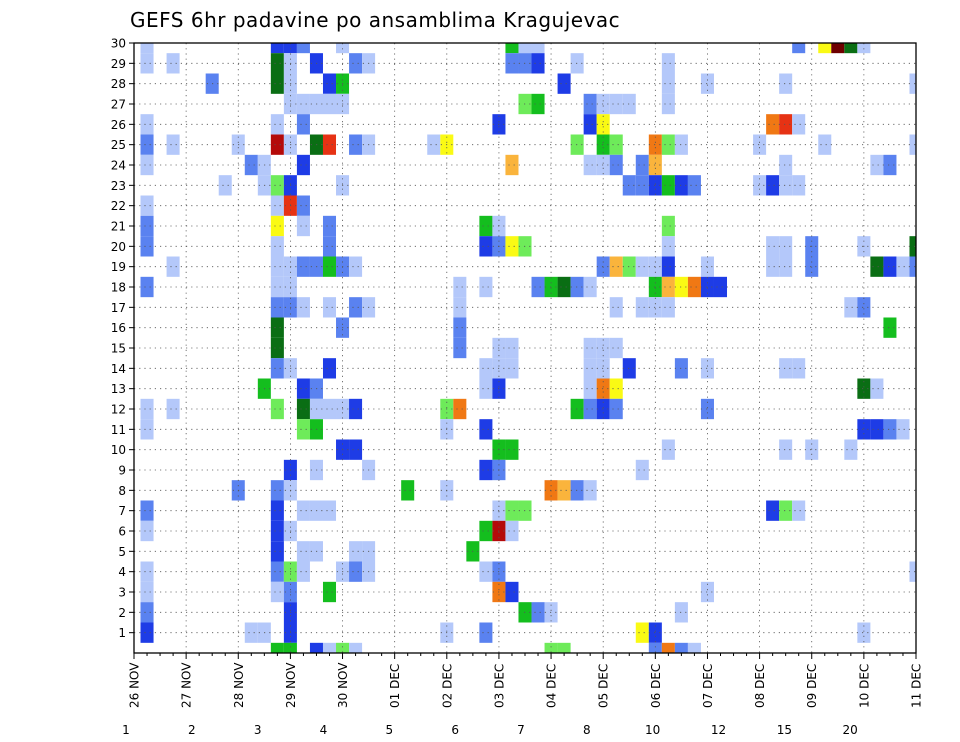 Image resolution: width=960 pixels, height=742 pixels. Describe the element at coordinates (118, 145) in the screenshot. I see `y-tick-label: 25` at that location.